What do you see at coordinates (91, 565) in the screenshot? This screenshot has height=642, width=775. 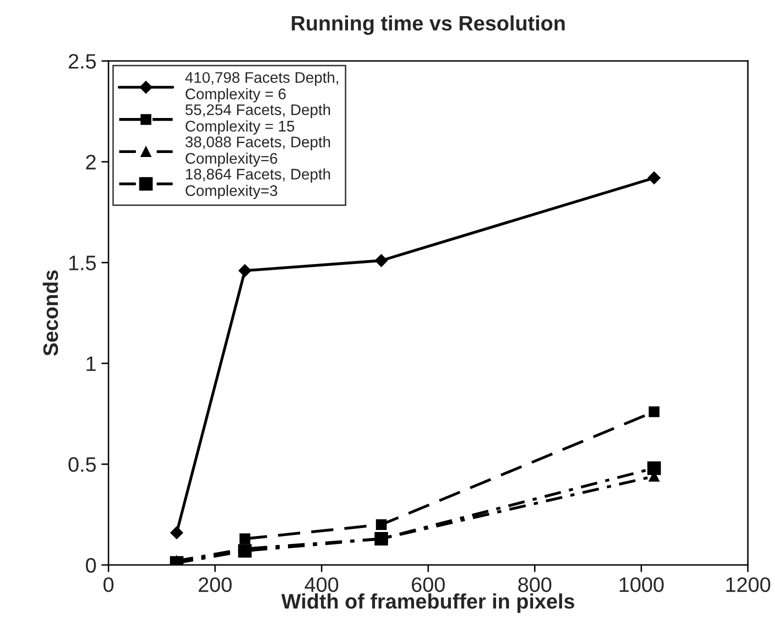 I see `y-tick-label: 0` at bounding box center [91, 565].